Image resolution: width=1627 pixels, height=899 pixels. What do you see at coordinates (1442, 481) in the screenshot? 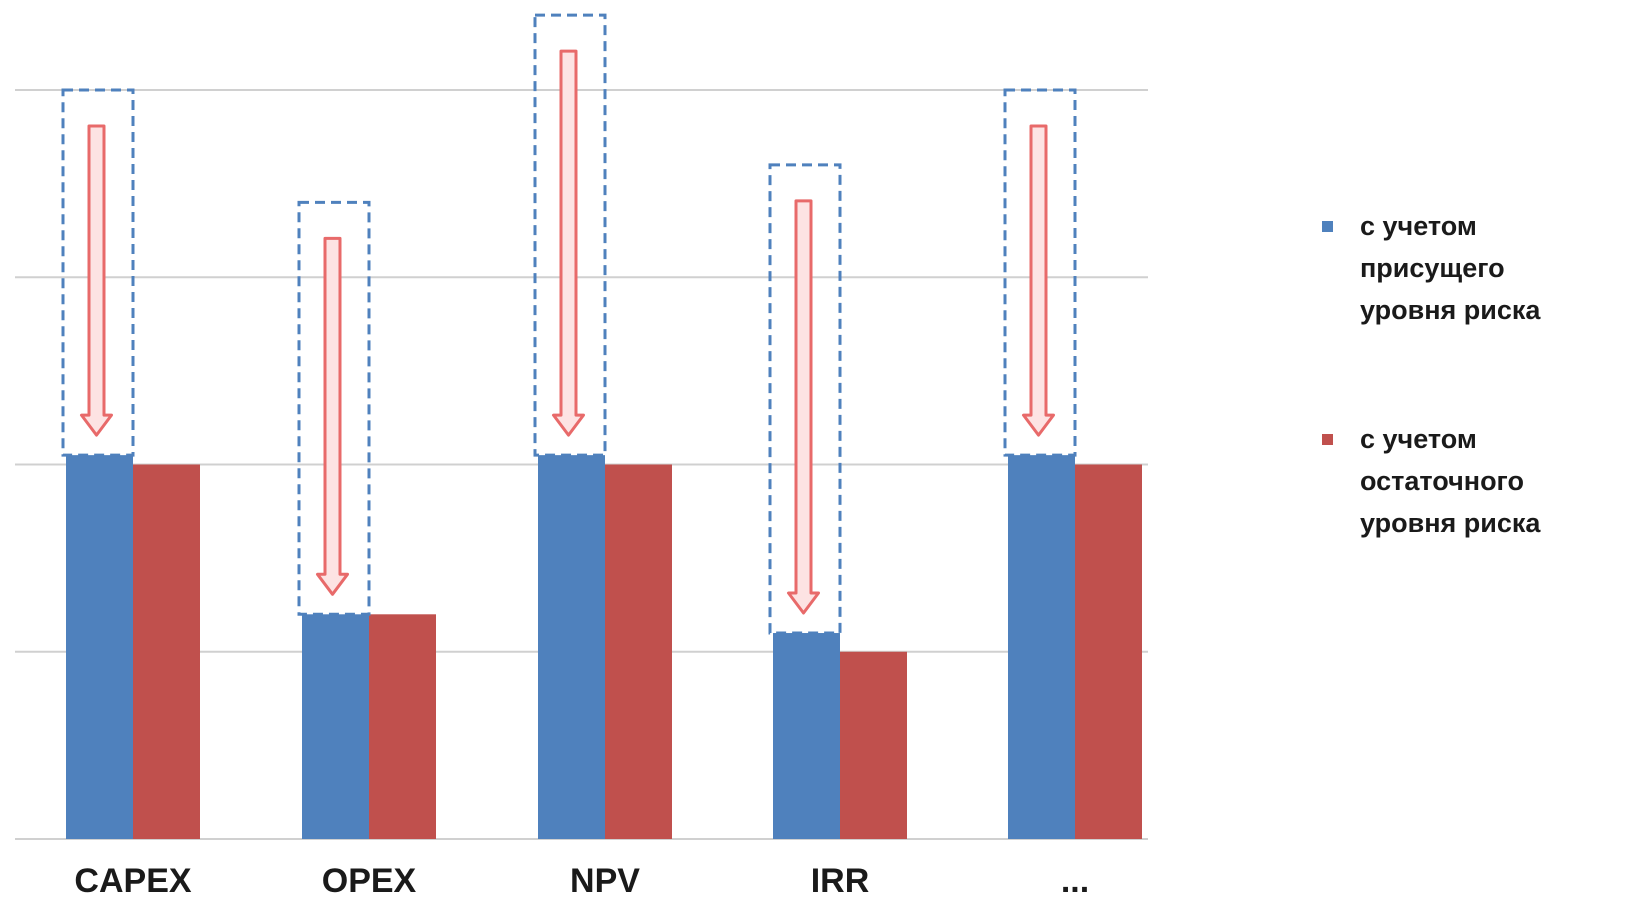
I see `legend-label: остаточного` at bounding box center [1442, 481].